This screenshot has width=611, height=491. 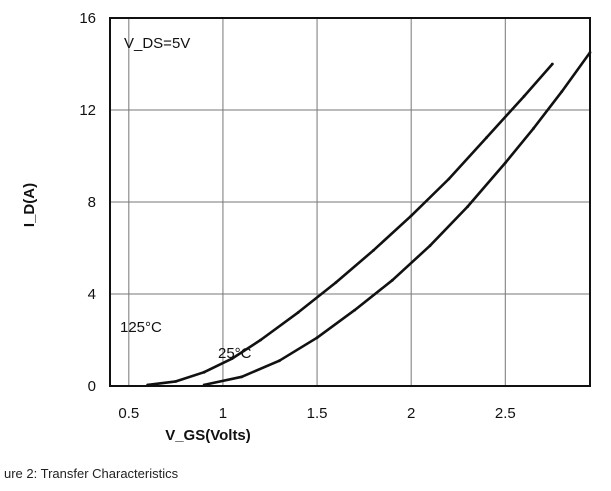 I want to click on vds-annotation: V_DS=5V, so click(x=157, y=43).